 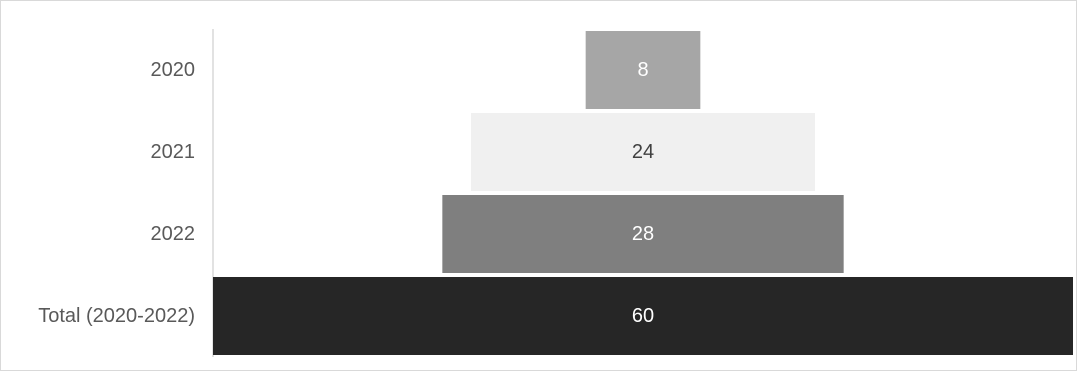 I want to click on data-label-1: 8, so click(x=642, y=70).